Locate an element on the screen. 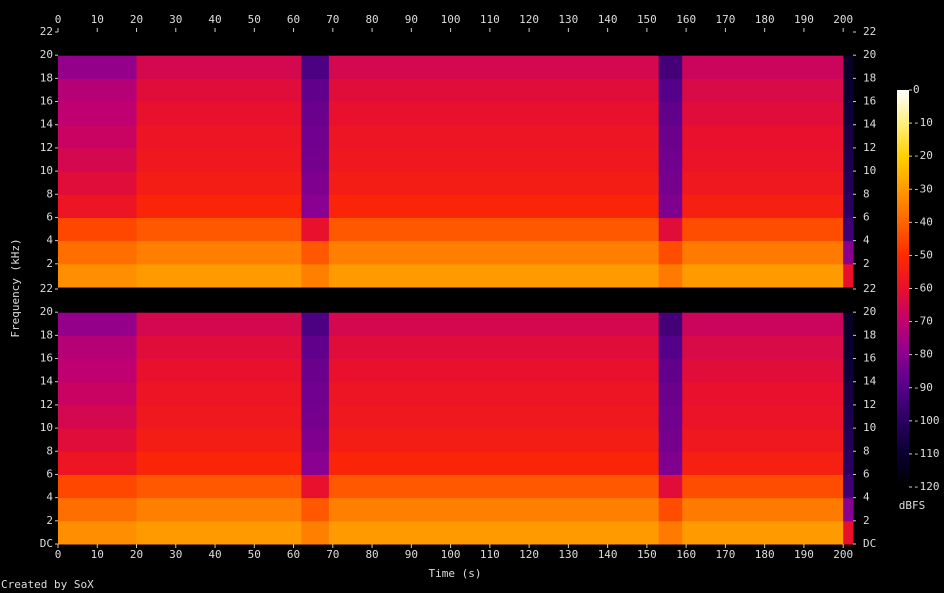  y-tick-label-right: 18 is located at coordinates (869, 334).